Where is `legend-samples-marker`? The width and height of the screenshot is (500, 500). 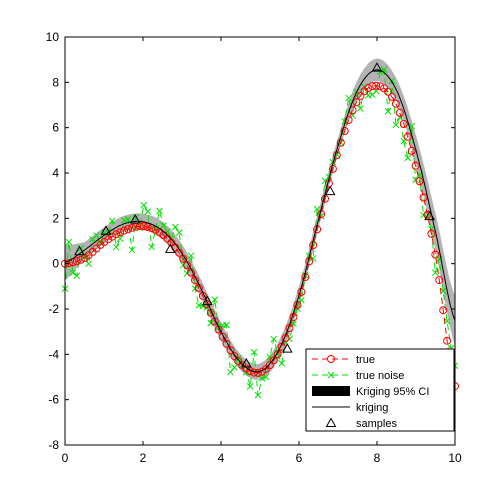 legend-samples-marker is located at coordinates (331, 422).